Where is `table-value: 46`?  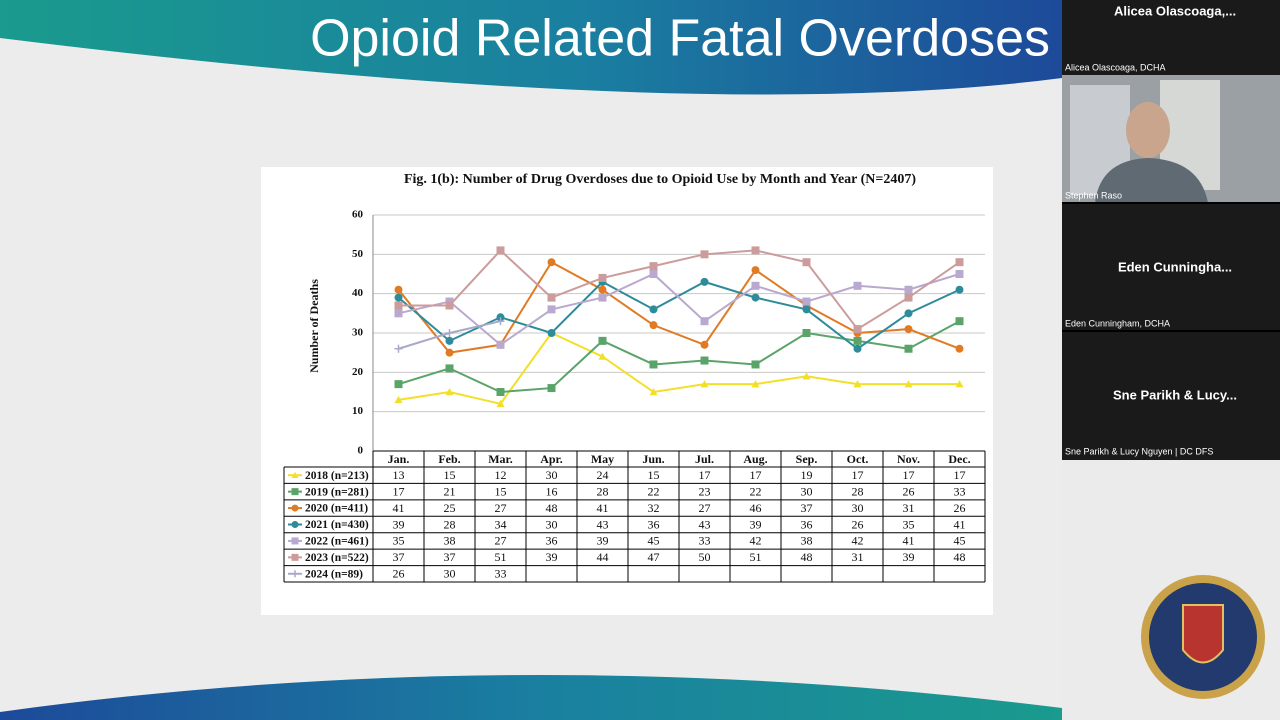 table-value: 46 is located at coordinates (756, 508).